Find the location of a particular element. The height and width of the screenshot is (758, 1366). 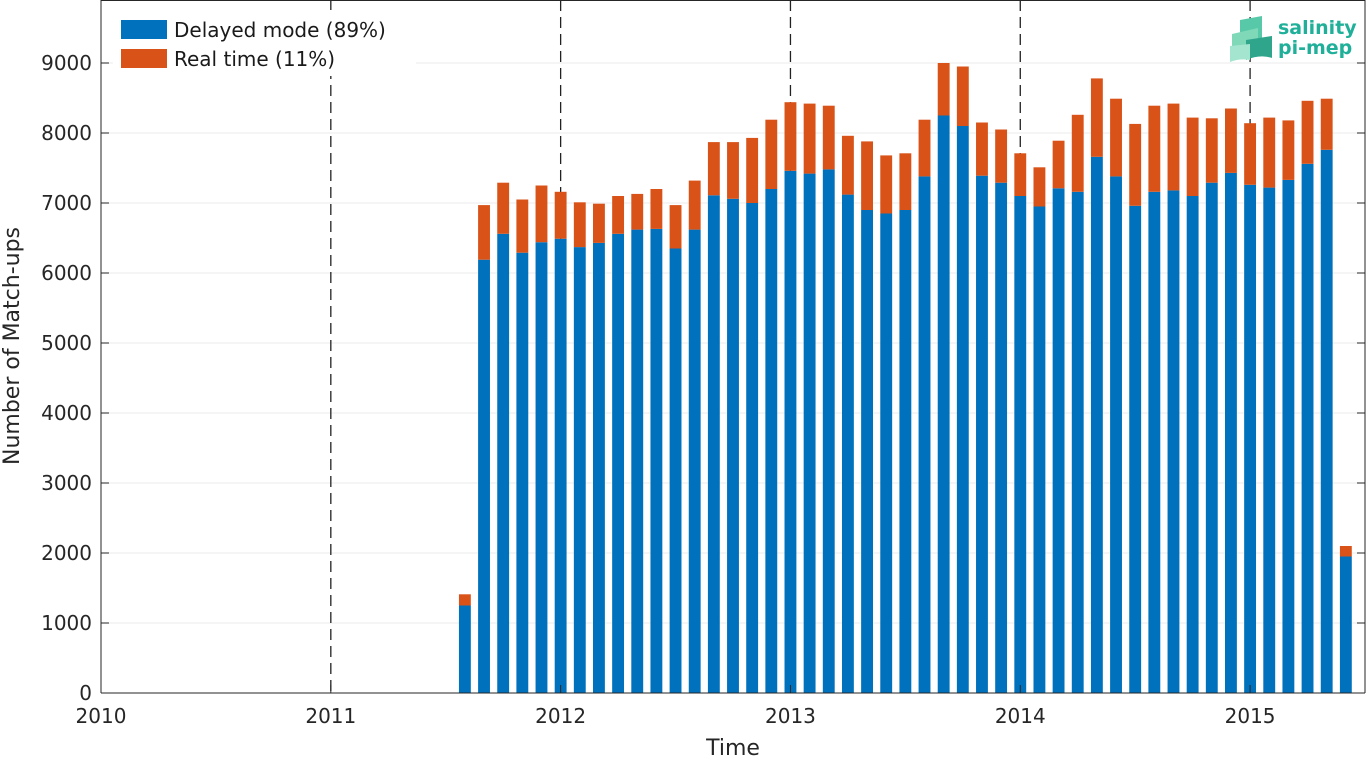

wave-logo-icon is located at coordinates (1251, 39).